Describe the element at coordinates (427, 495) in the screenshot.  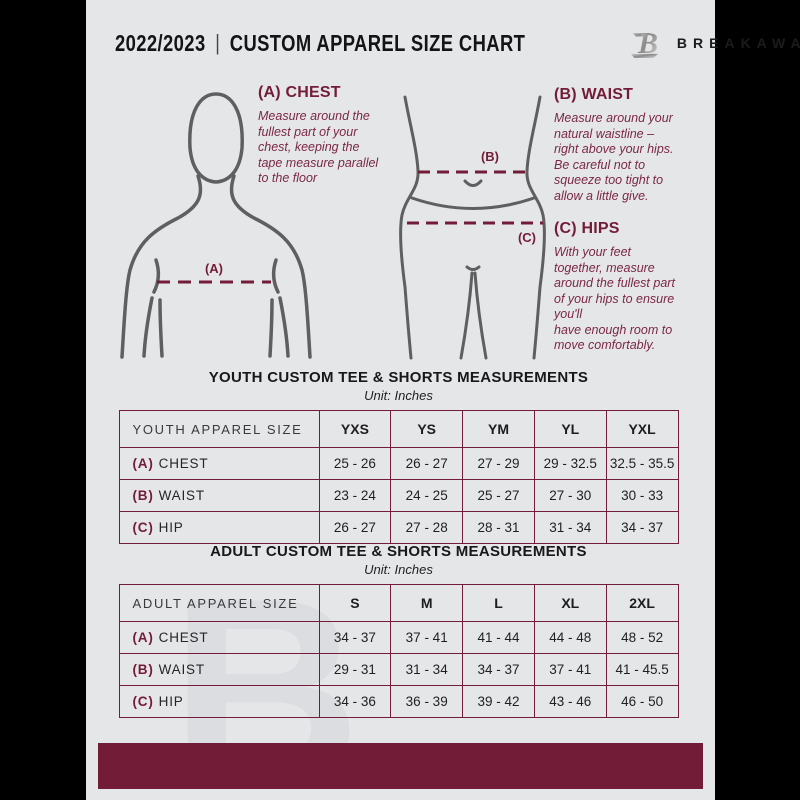
I see `measurement-value-cell: 24 - 25` at that location.